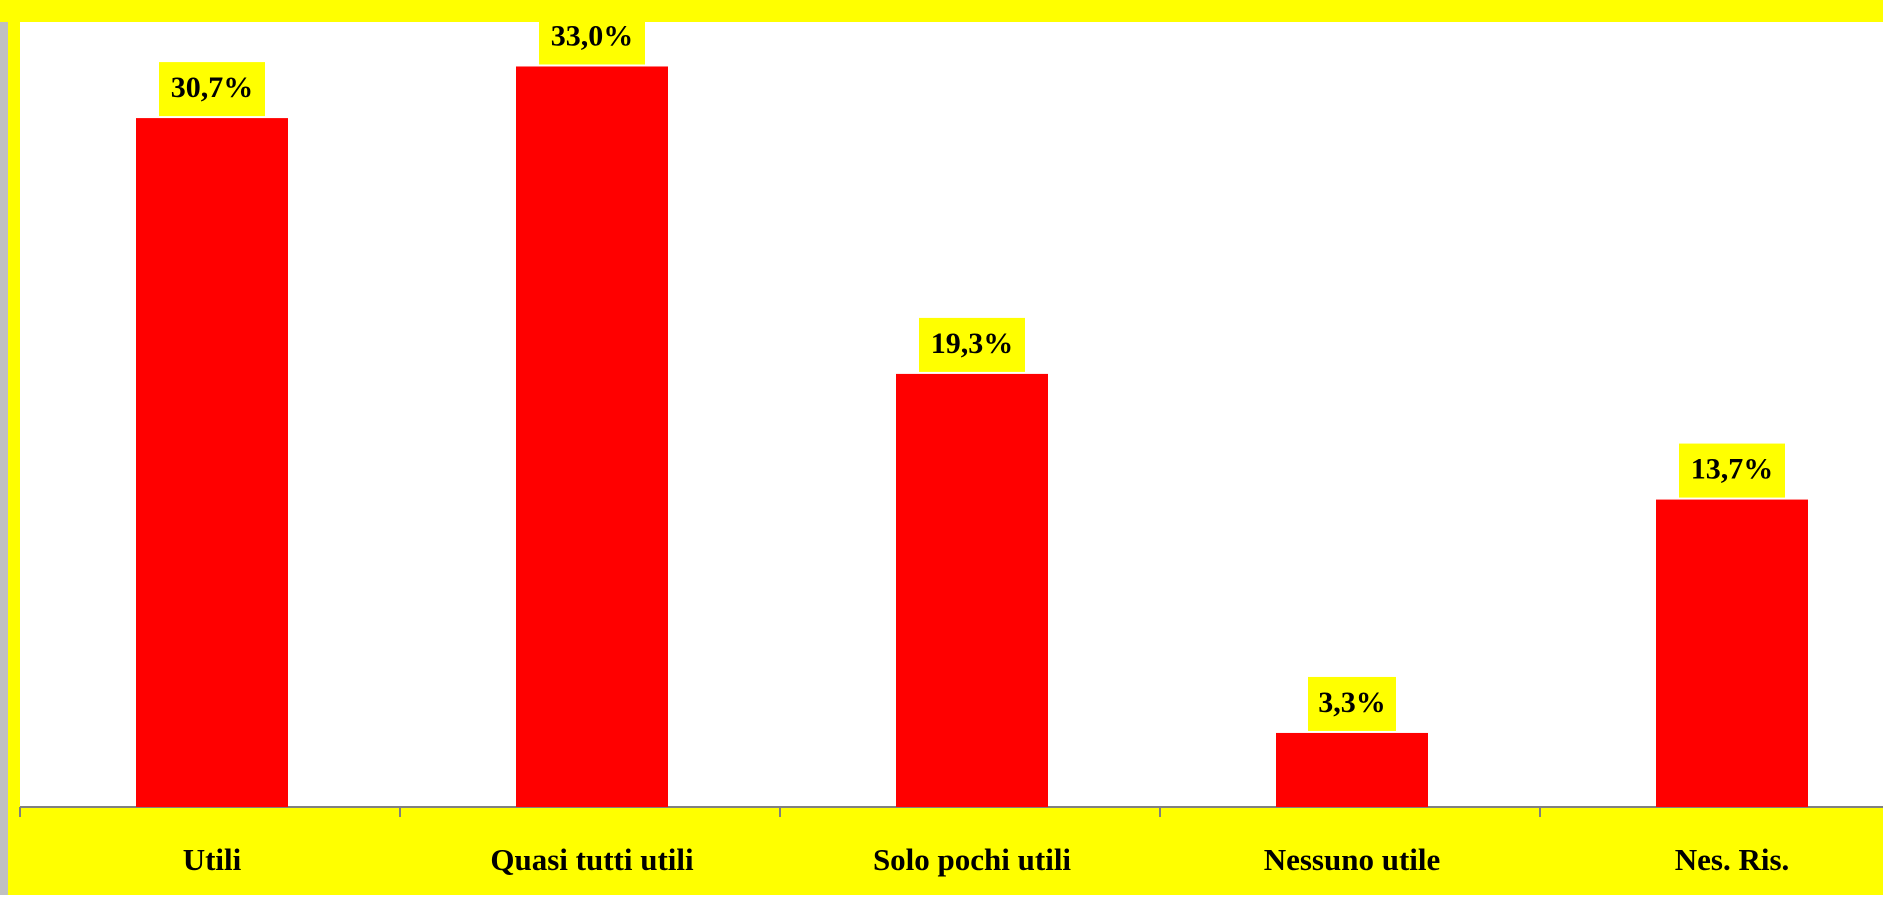 This screenshot has width=1883, height=900. I want to click on data-label-0: 30,7%, so click(212, 87).